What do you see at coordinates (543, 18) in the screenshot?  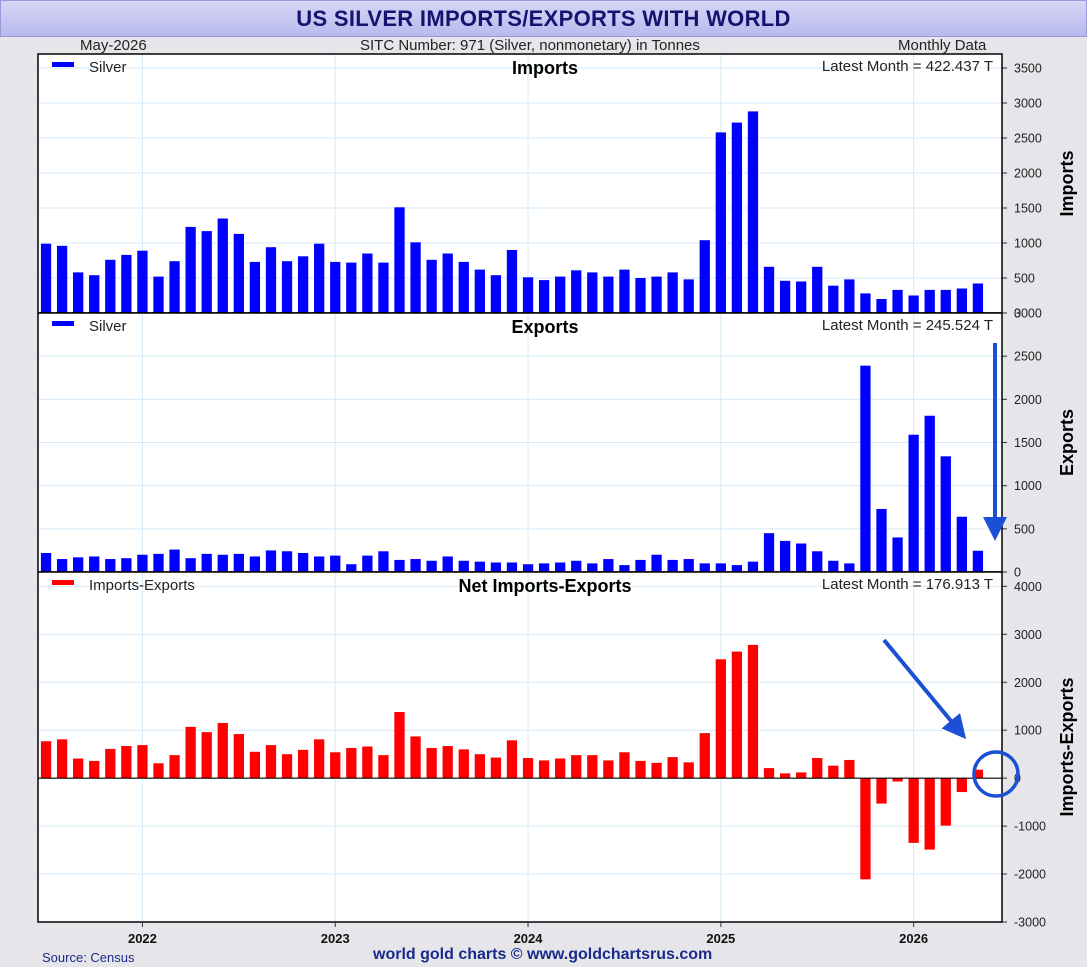 I see `chart-title: US SILVER IMPORTS/EXPORTS WITH WORLD` at bounding box center [543, 18].